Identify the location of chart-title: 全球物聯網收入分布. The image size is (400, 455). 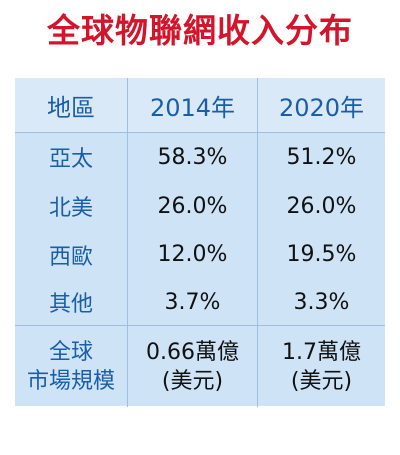
(200, 30).